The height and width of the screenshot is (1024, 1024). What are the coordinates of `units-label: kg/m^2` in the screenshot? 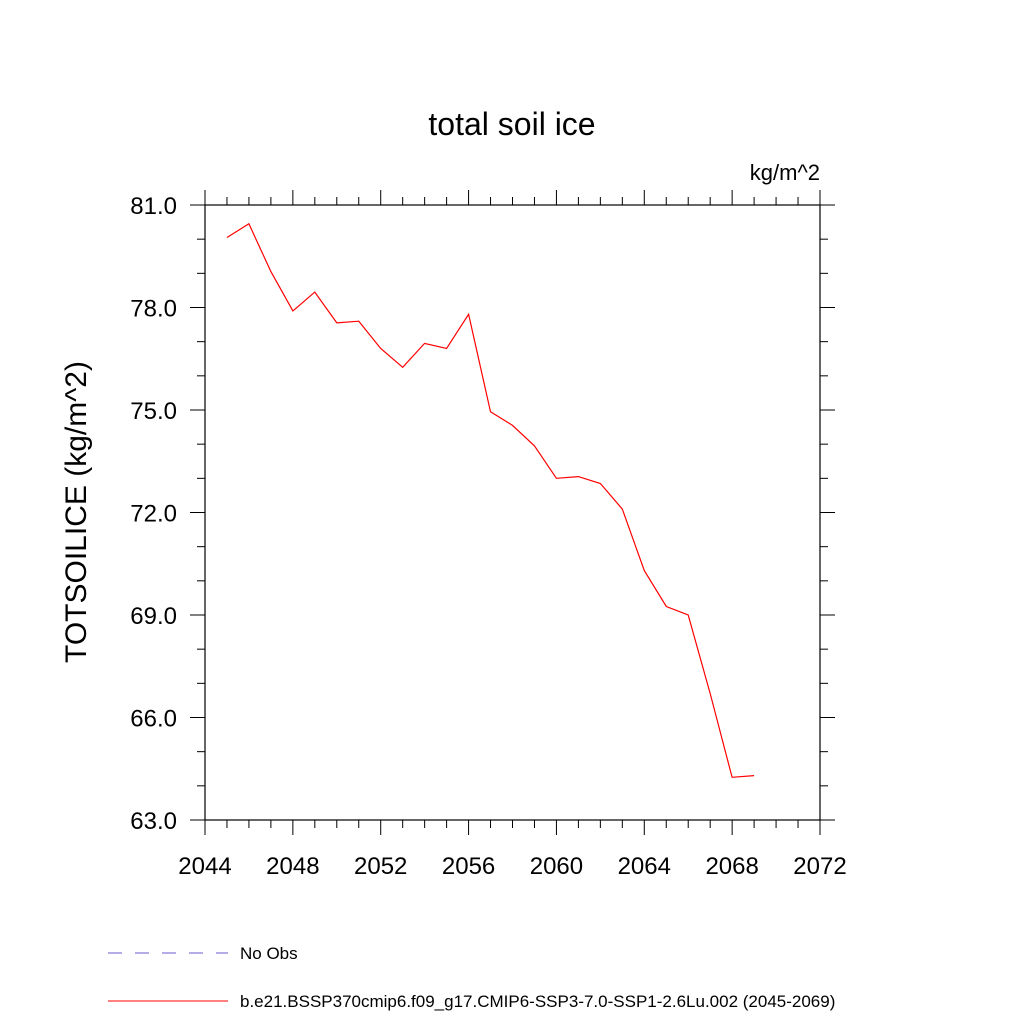 It's located at (785, 172).